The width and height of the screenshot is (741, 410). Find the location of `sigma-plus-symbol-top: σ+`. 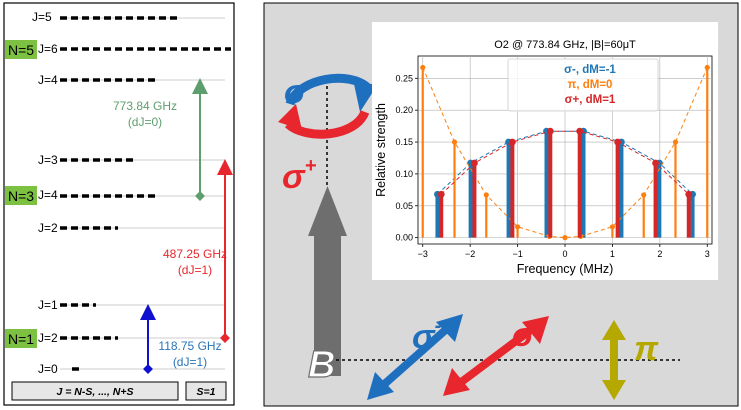

sigma-plus-symbol-top: σ+ is located at coordinates (299, 175).